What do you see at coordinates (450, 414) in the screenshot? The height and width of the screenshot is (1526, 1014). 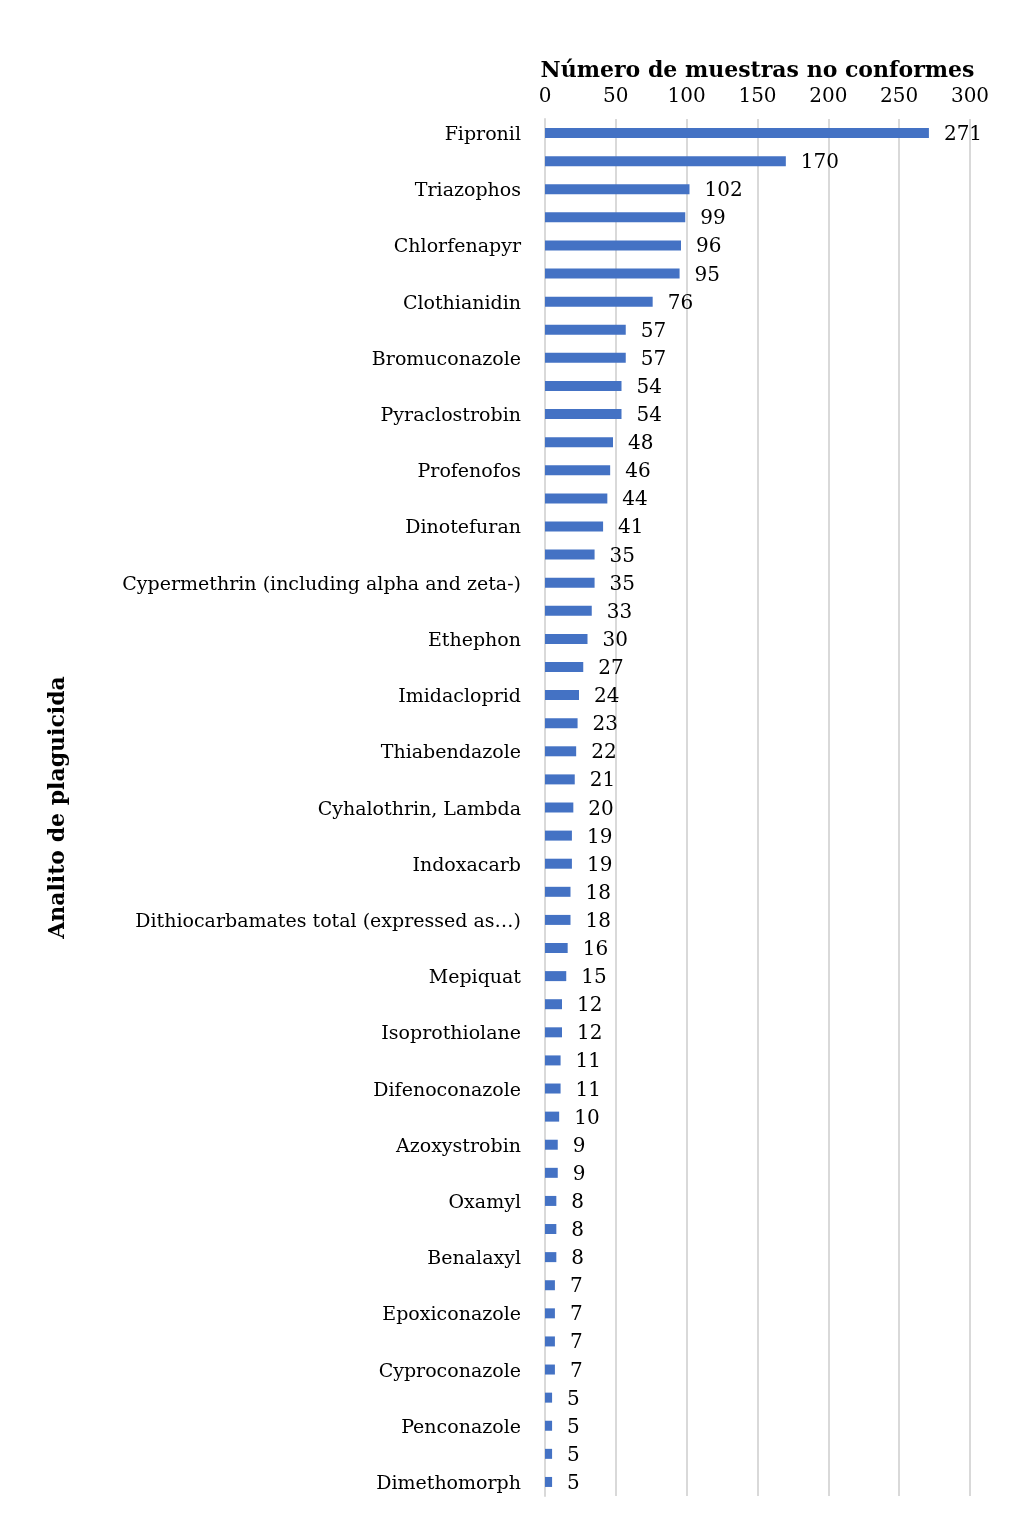 I see `y-tick-label: Pyraclostrobin` at bounding box center [450, 414].